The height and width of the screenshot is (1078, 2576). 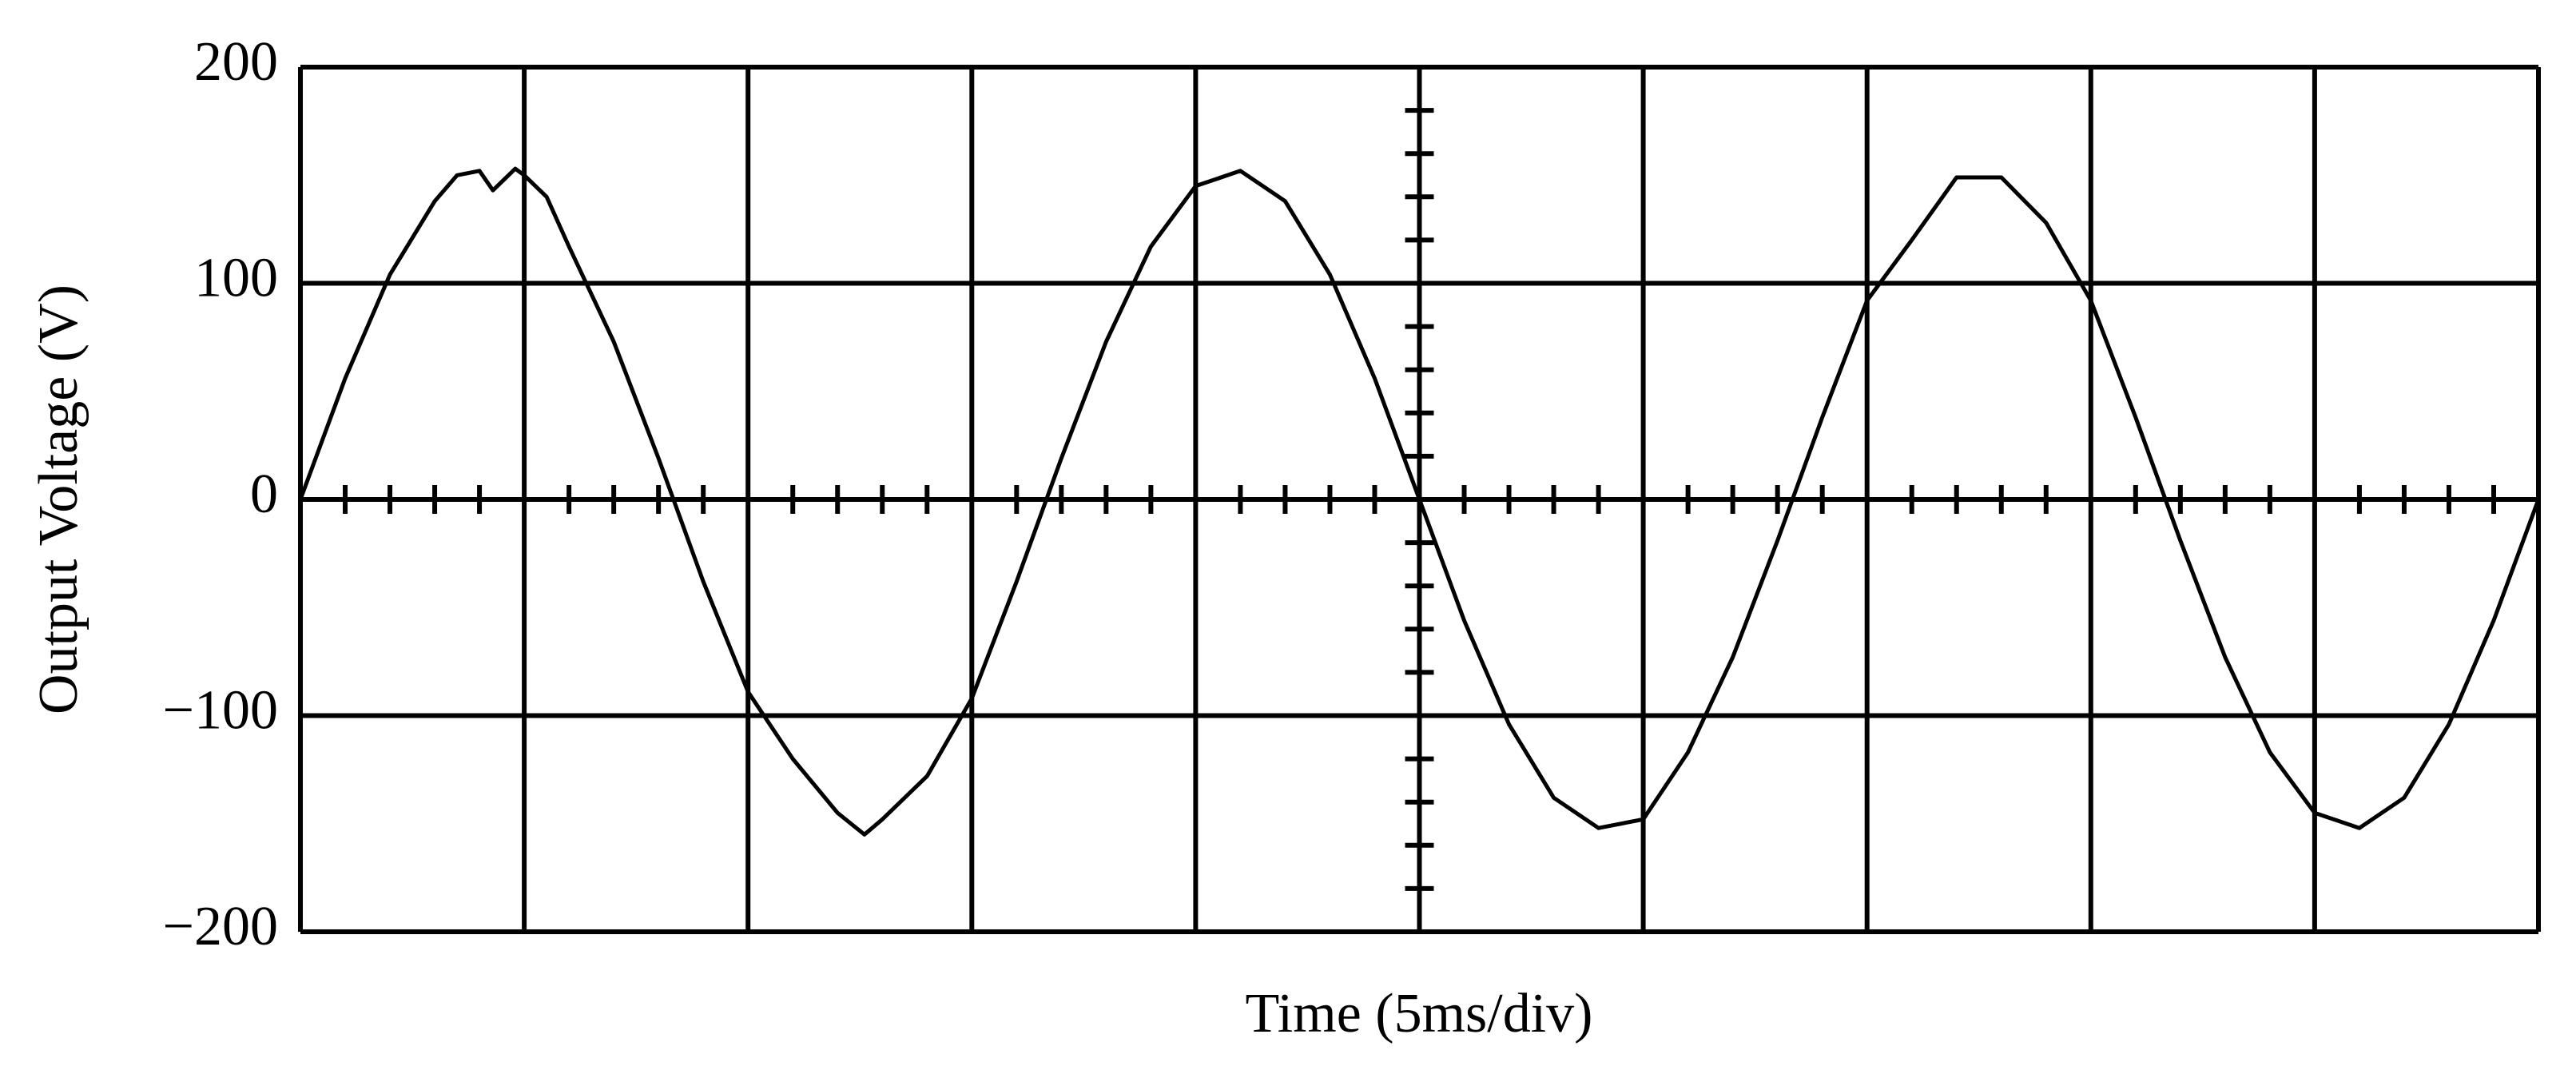 I want to click on y-tick-label: −200, so click(x=220, y=926).